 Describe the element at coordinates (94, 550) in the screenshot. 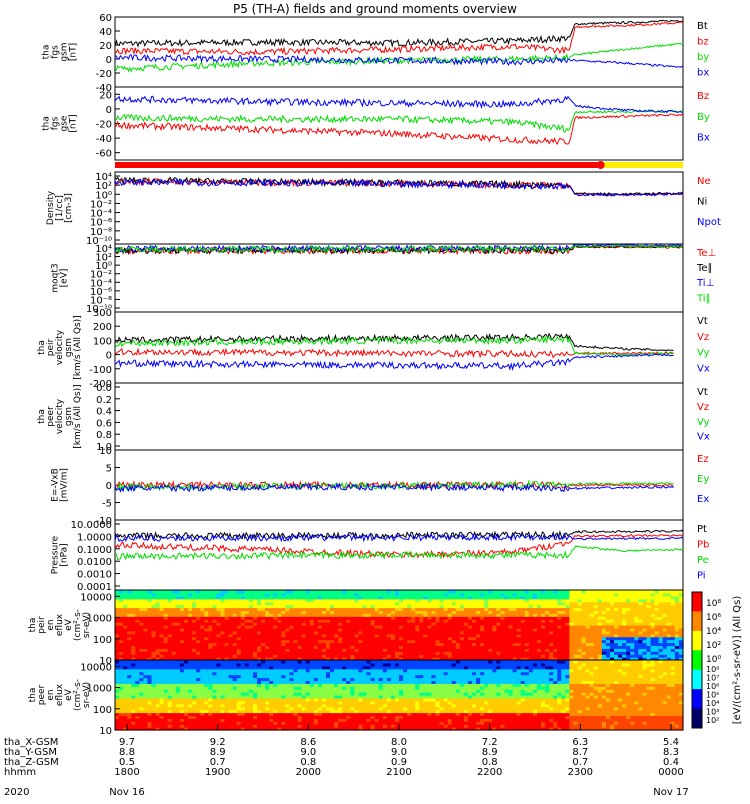

I see `y-tick-label: 0.1000` at that location.